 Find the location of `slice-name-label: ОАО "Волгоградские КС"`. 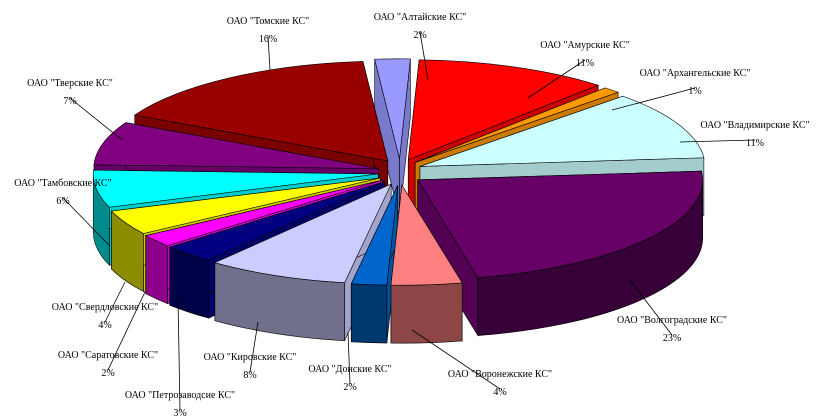

slice-name-label: ОАО "Волгоградские КС" is located at coordinates (672, 320).